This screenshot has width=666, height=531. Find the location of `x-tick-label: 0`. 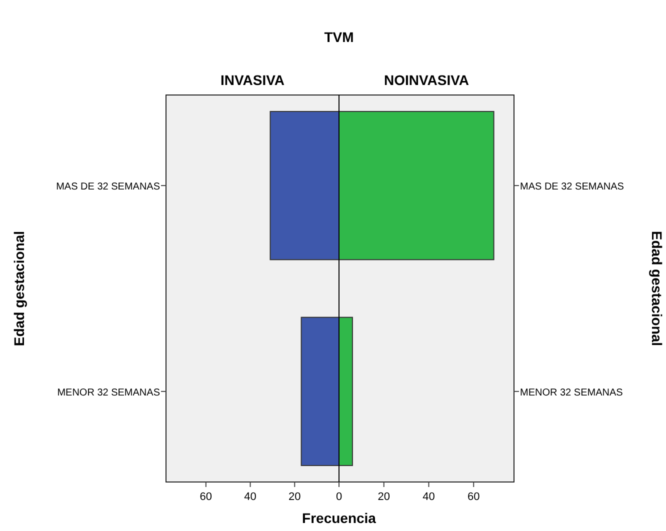

x-tick-label: 0 is located at coordinates (339, 497).